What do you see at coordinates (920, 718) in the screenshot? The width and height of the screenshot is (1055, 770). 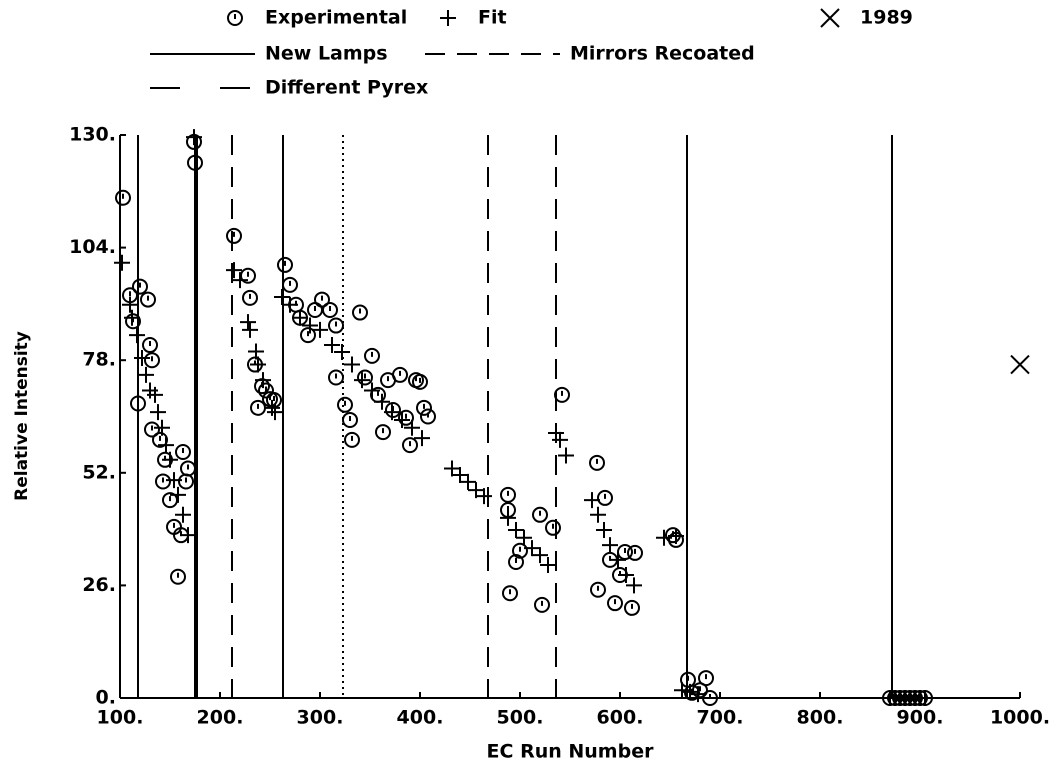 I see `x-tick-label: 900.` at bounding box center [920, 718].